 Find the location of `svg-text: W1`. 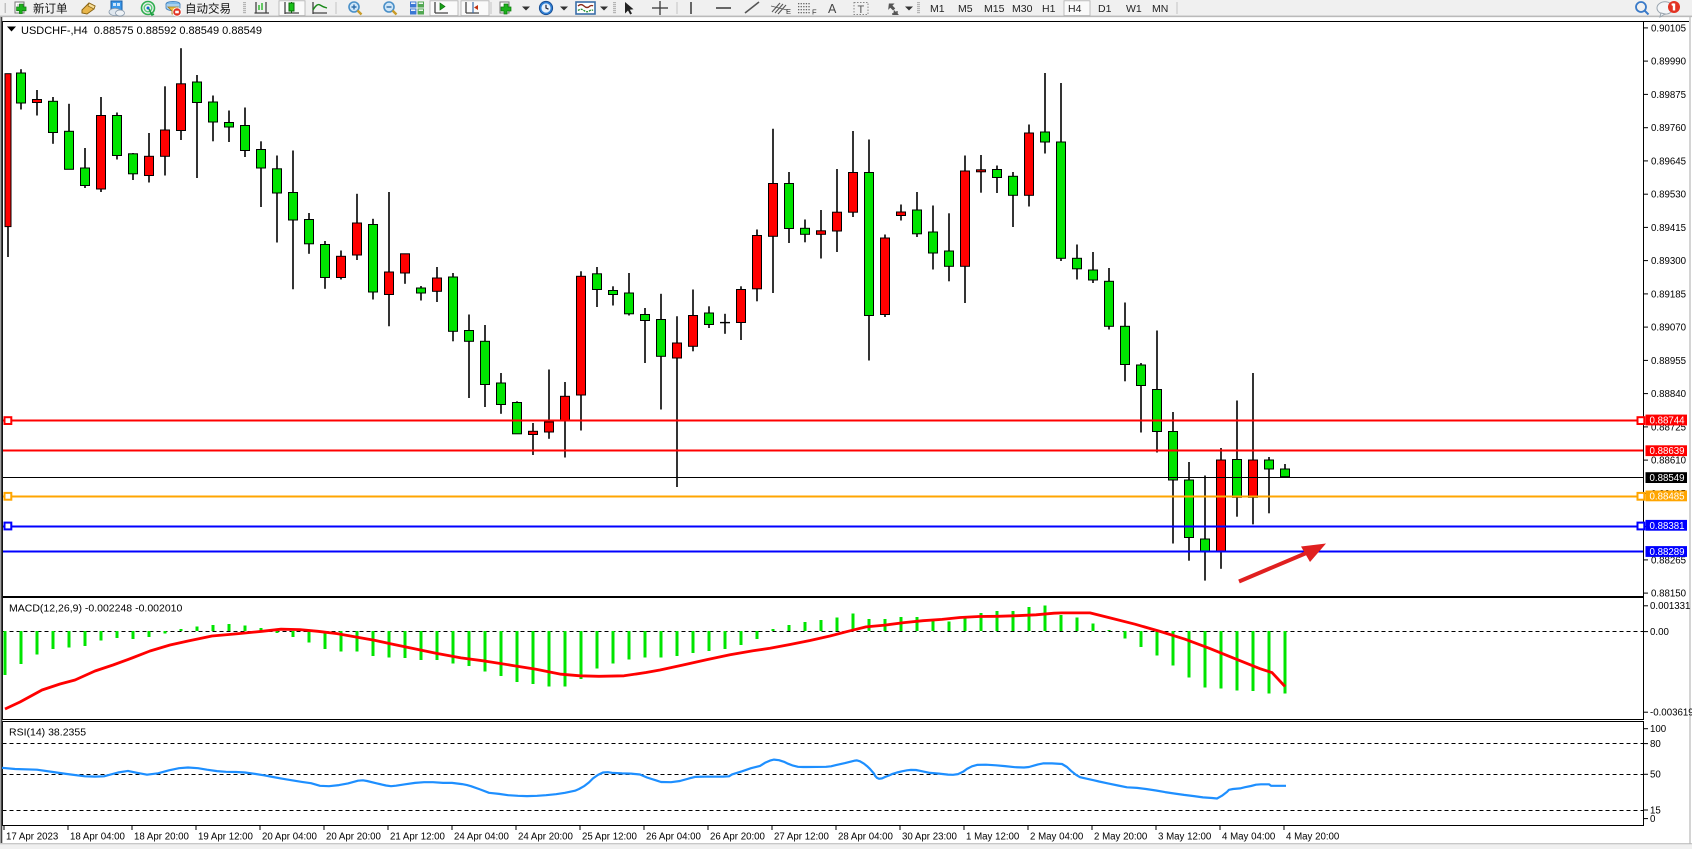

svg-text: W1 is located at coordinates (1134, 9).